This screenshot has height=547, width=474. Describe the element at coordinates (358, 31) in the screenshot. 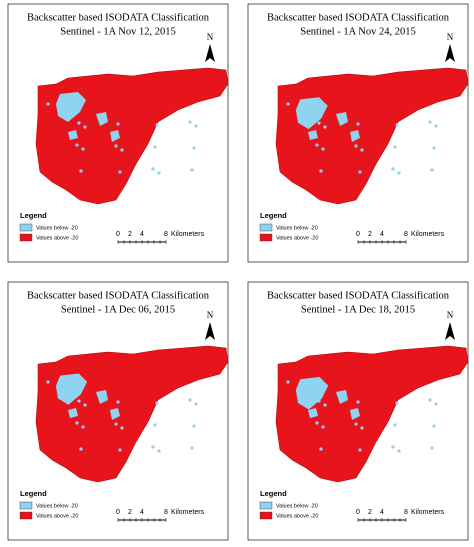

I see `panel-subtitle: Sentinel - 1A Nov 24, 2015` at that location.